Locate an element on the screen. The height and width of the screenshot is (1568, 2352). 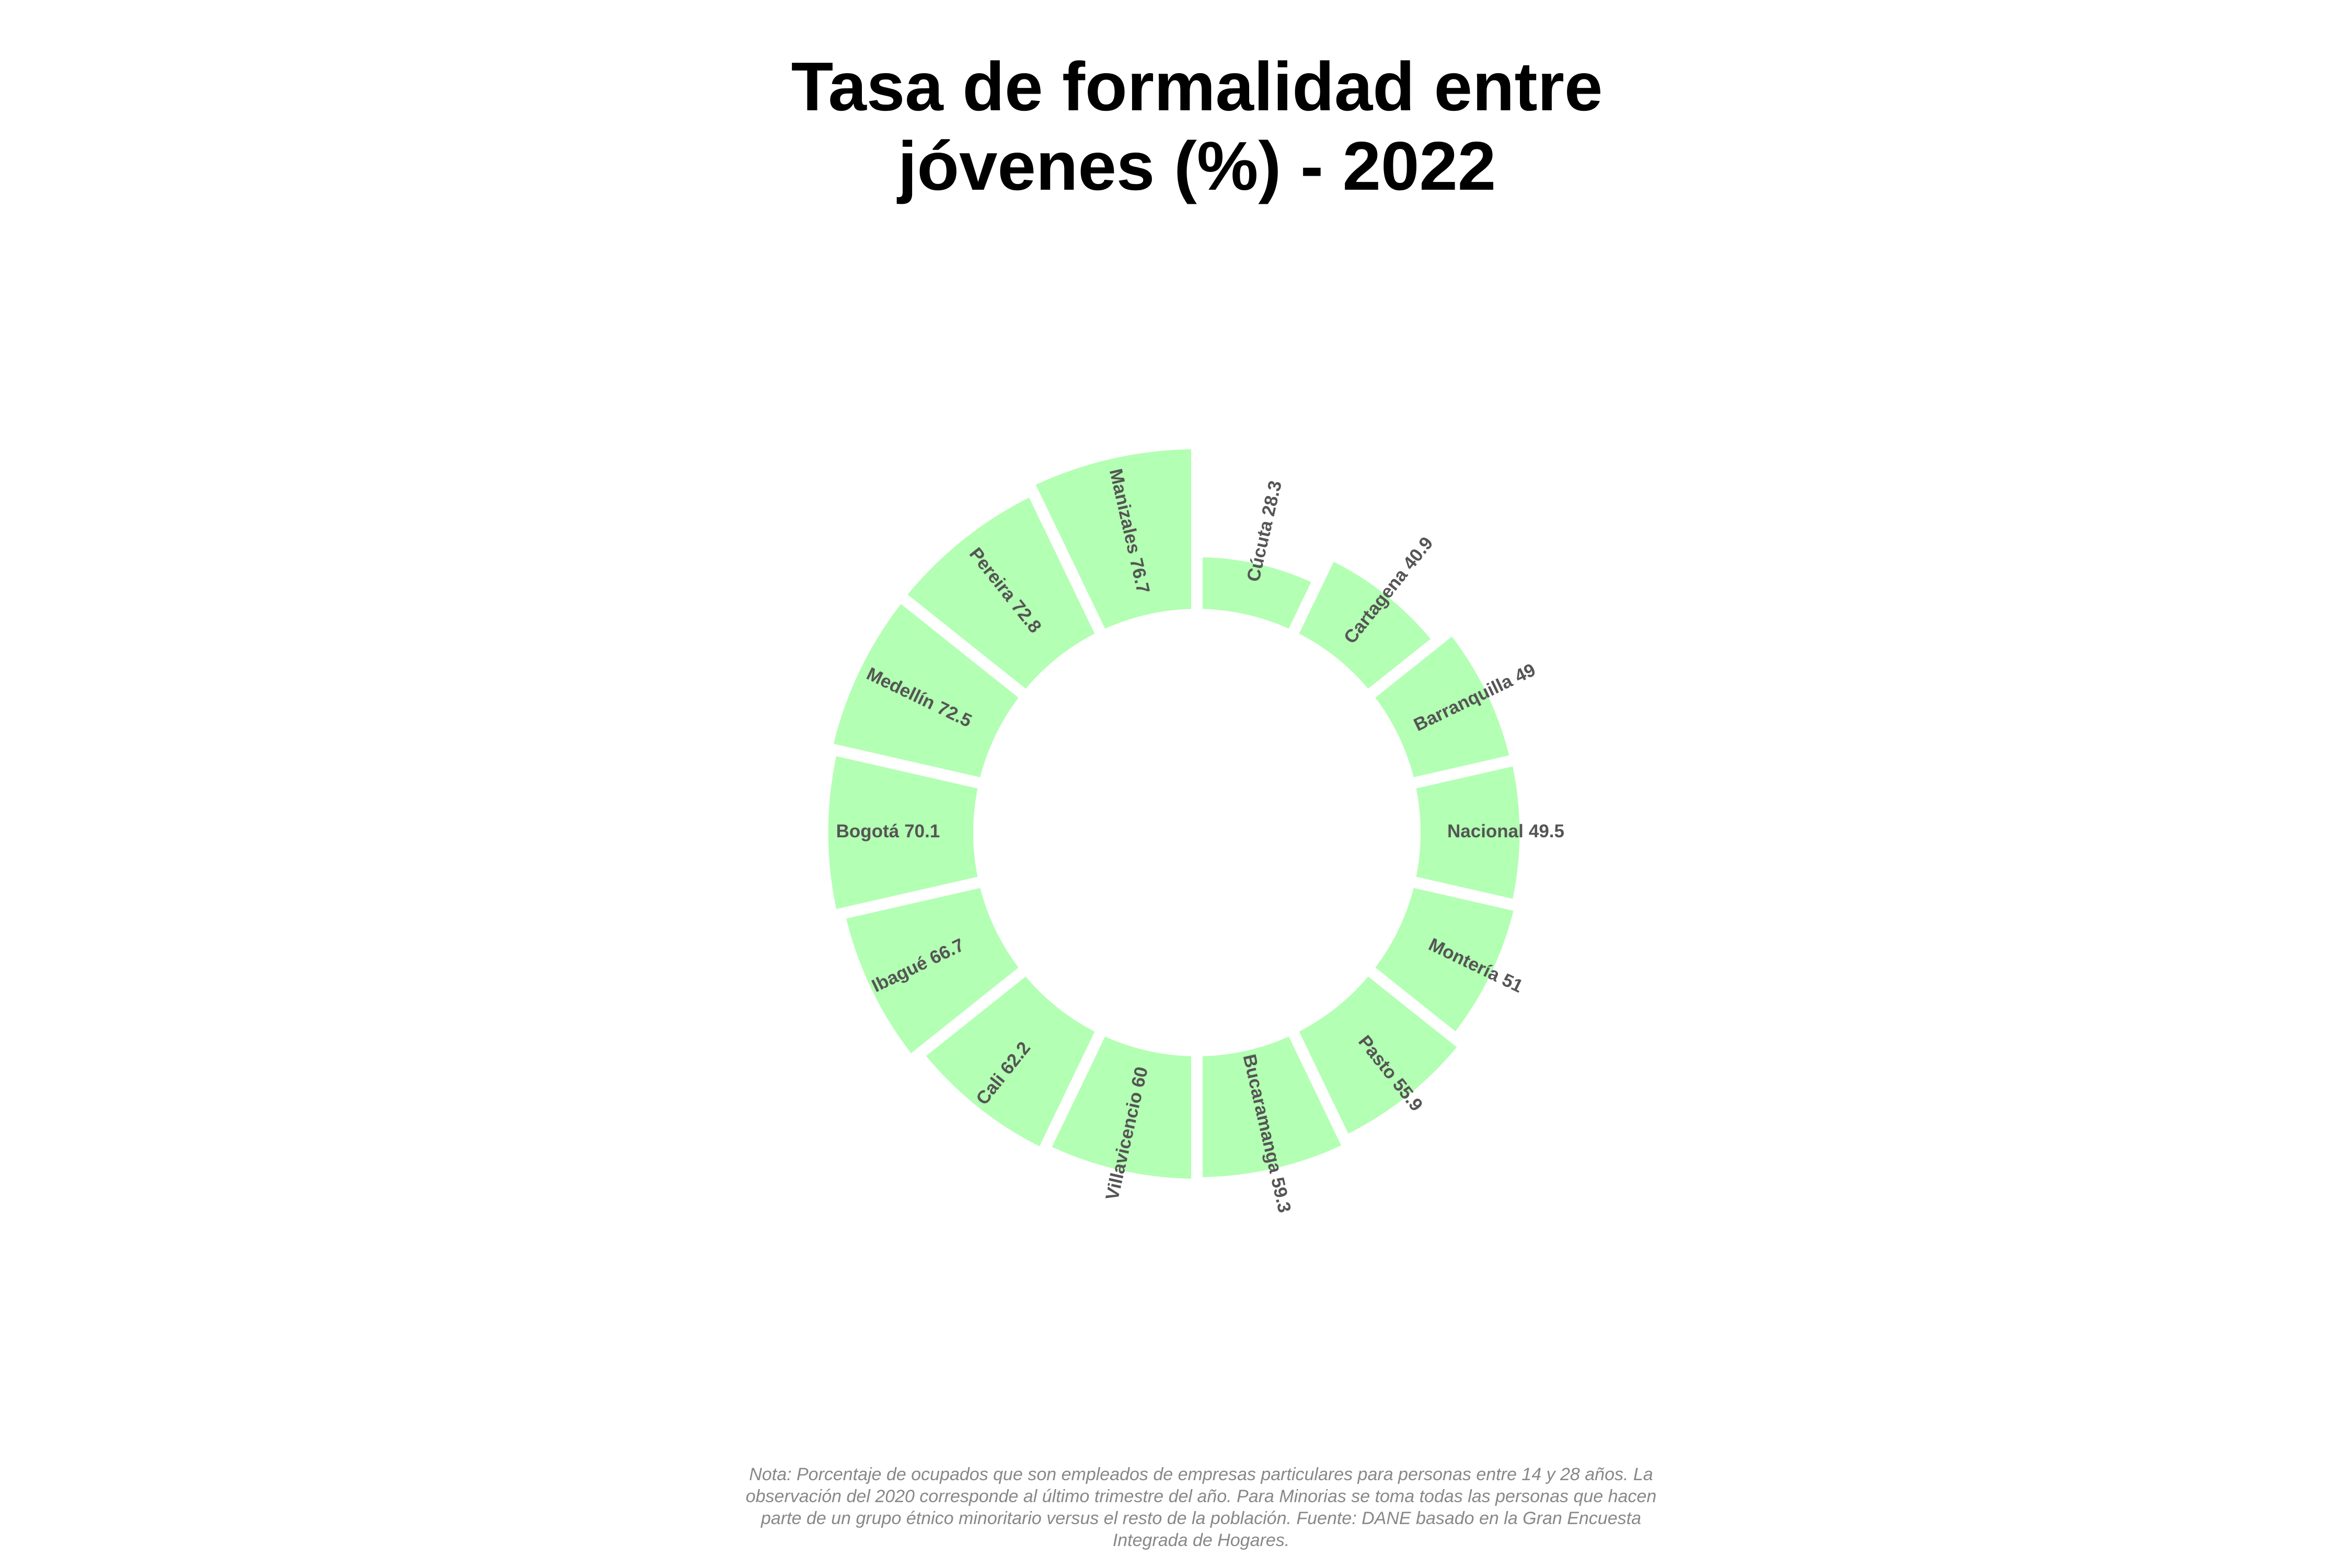
bar-label: Nacional 49.5 is located at coordinates (1505, 831).